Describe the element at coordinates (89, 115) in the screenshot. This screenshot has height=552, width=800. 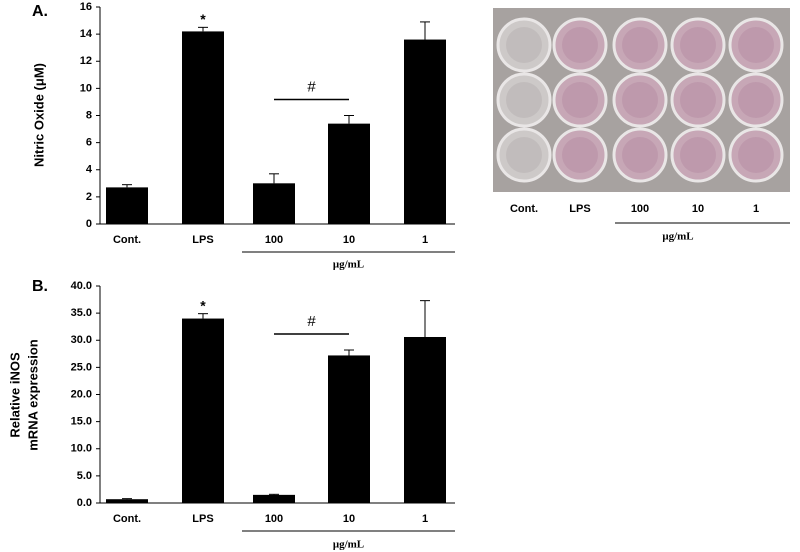
I see `y-tick-label: 8` at that location.